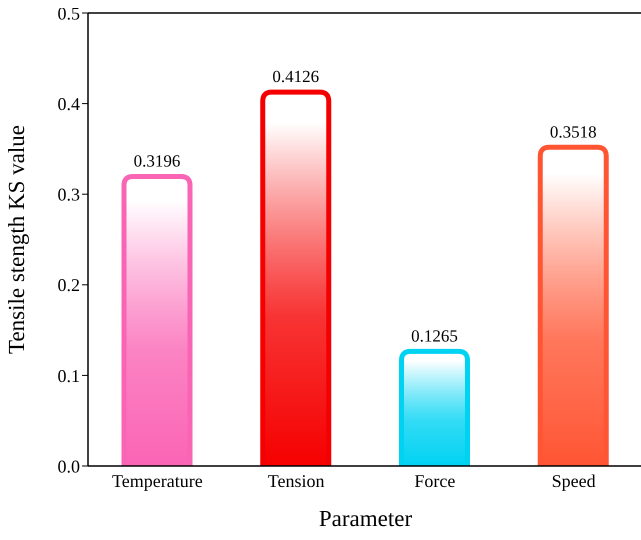 The width and height of the screenshot is (641, 540). What do you see at coordinates (69, 285) in the screenshot?
I see `y-tick-label: 0.2` at bounding box center [69, 285].